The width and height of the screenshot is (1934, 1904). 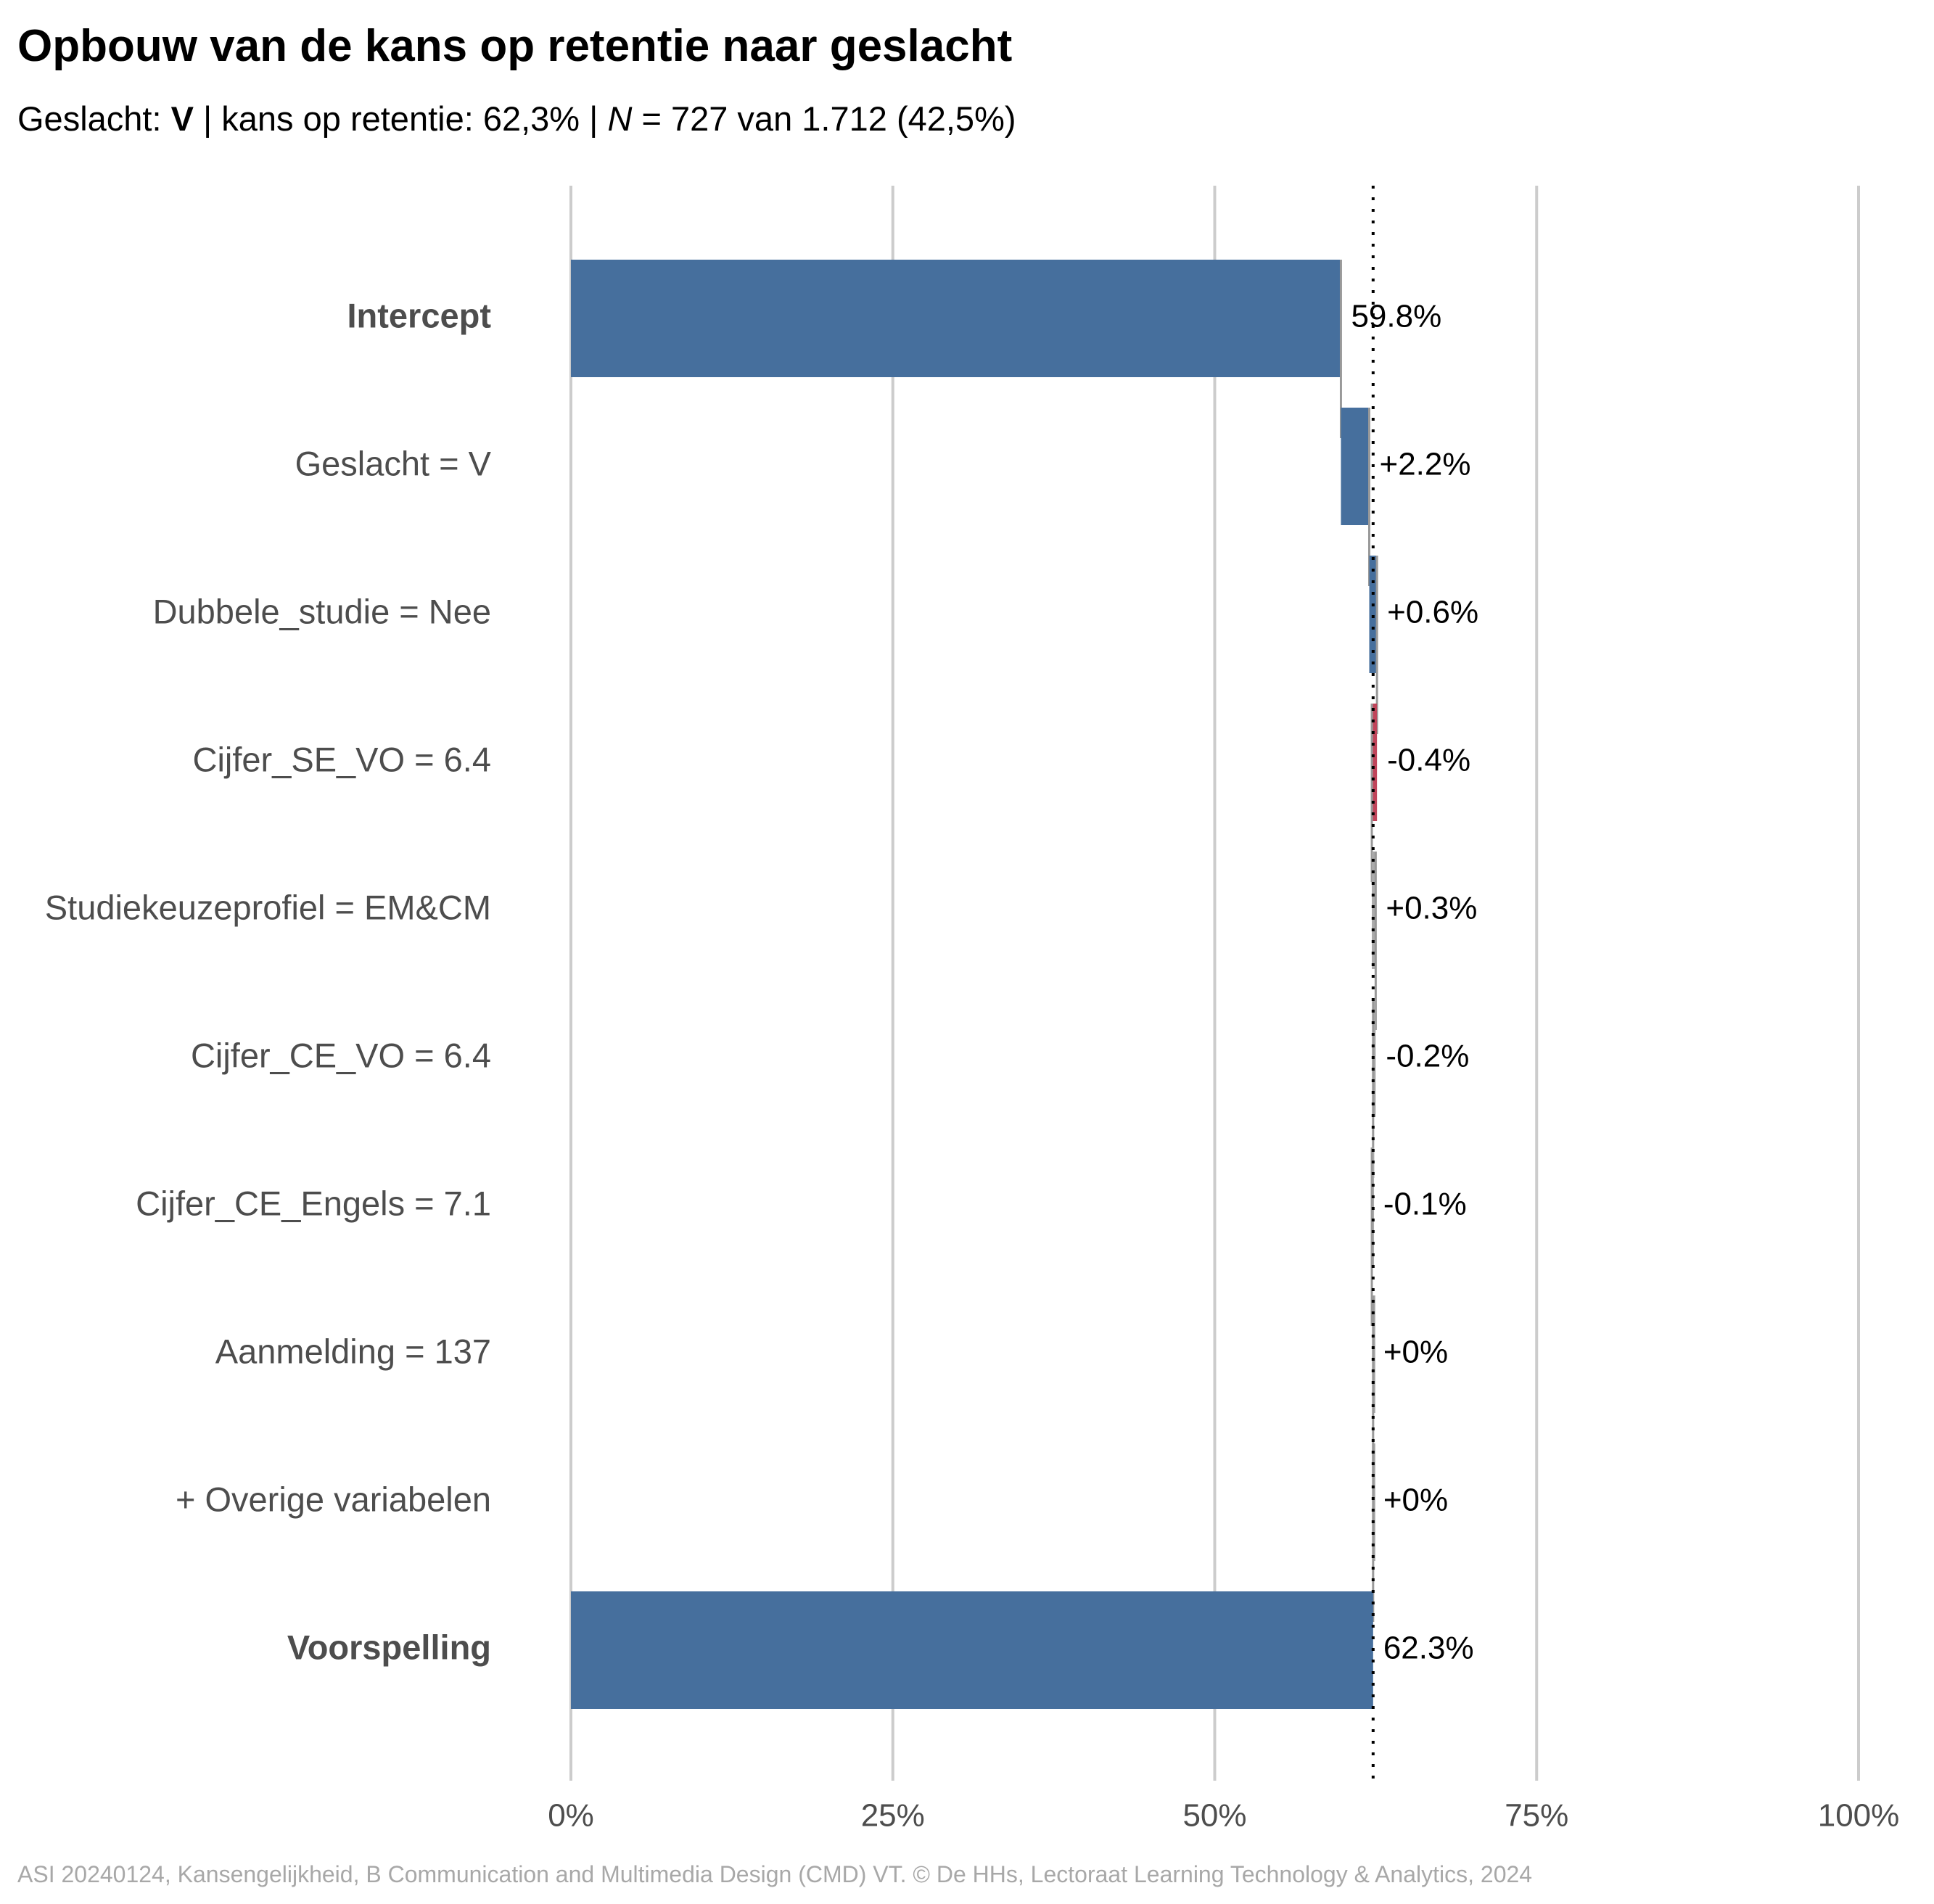 I want to click on x-axis-ticks: 0% 25% 50% 75% 100%, so click(x=1223, y=1816).